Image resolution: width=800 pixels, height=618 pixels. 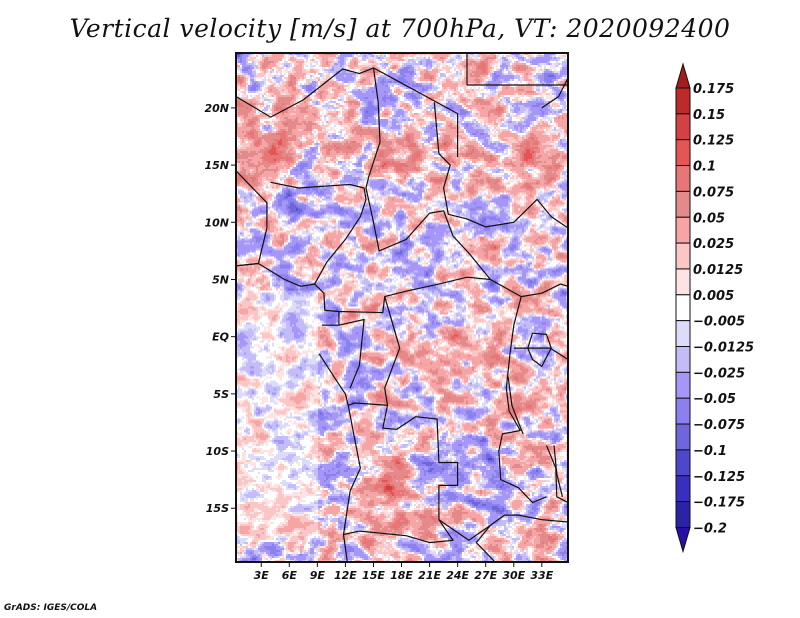 I want to click on colorbar-label: 0.175, so click(x=713, y=89).